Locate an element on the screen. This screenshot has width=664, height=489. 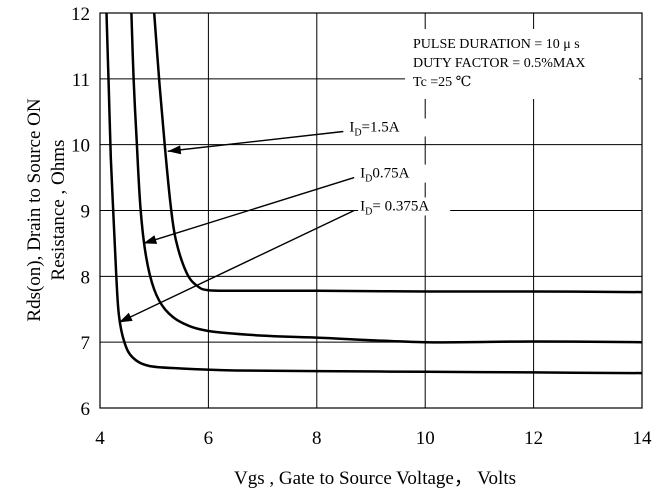
series-annotation-label: ID= 0.375A is located at coordinates (394, 208).